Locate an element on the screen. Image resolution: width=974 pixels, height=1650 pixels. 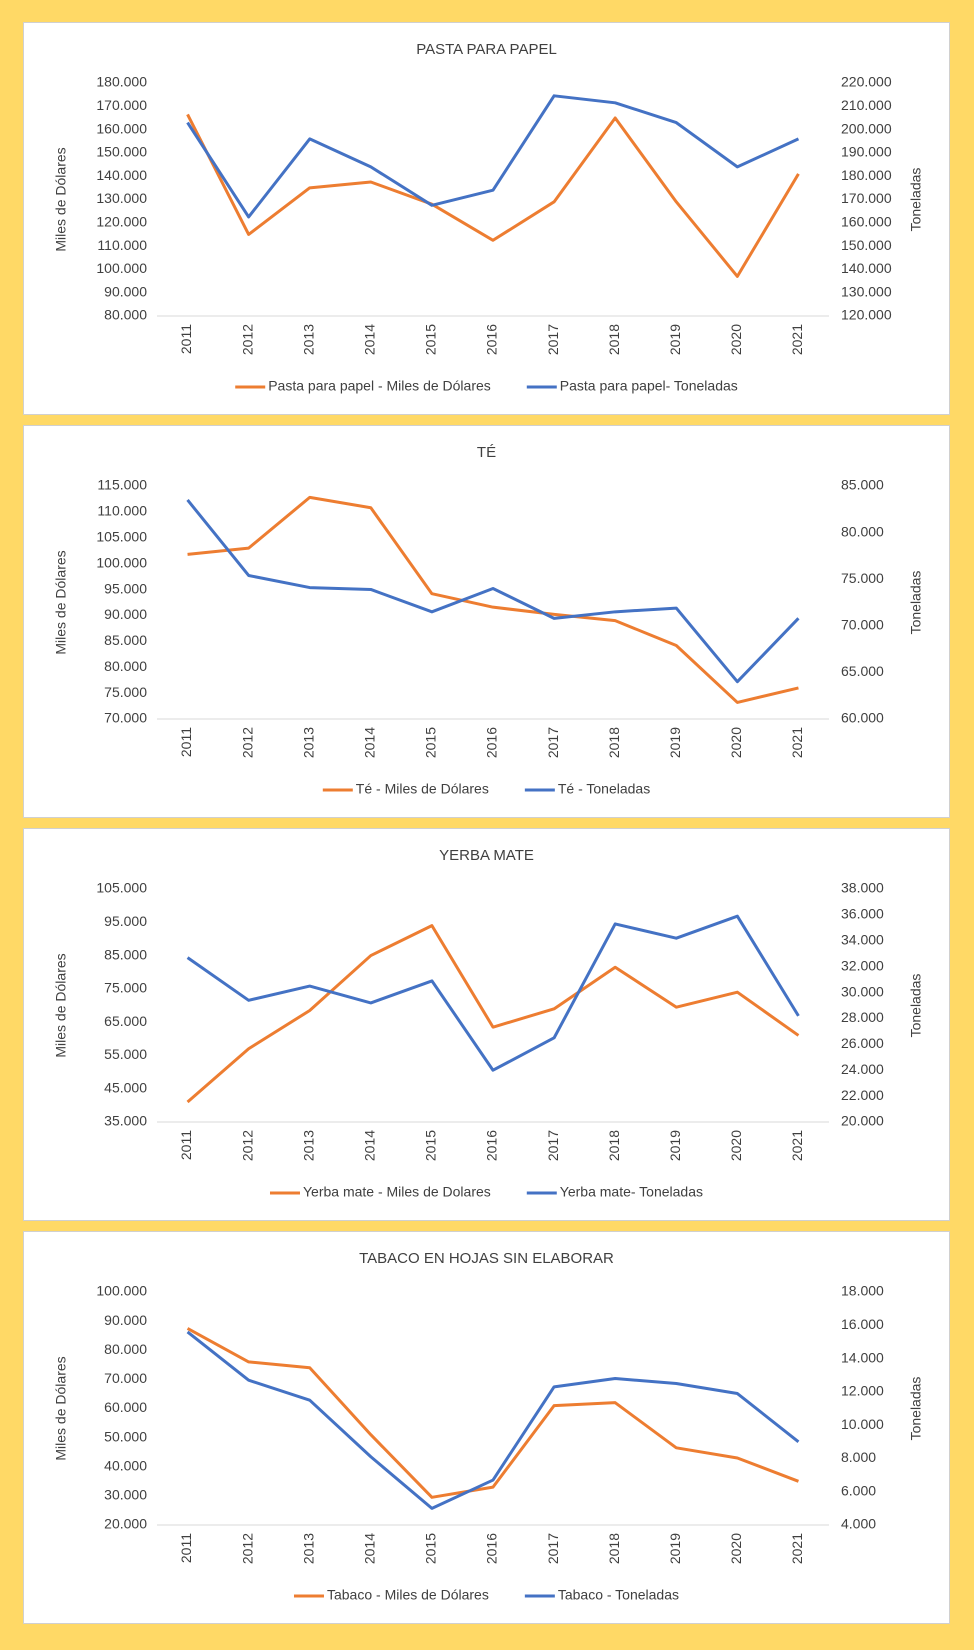
legend-label: Pasta para papel- Toneladas is located at coordinates (649, 386).